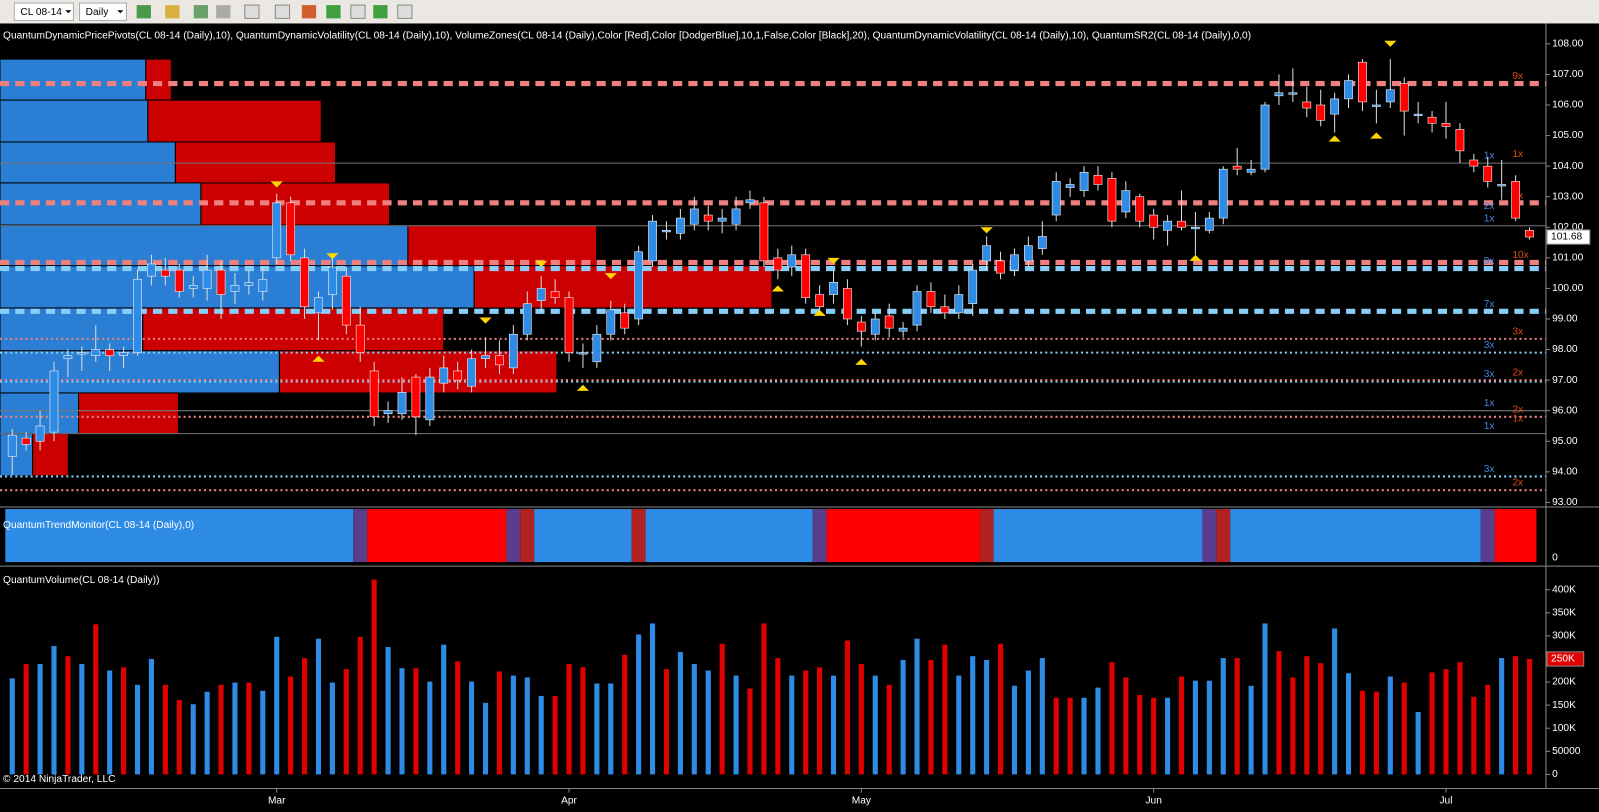  I want to click on draw-tool-button, so click(172, 12).